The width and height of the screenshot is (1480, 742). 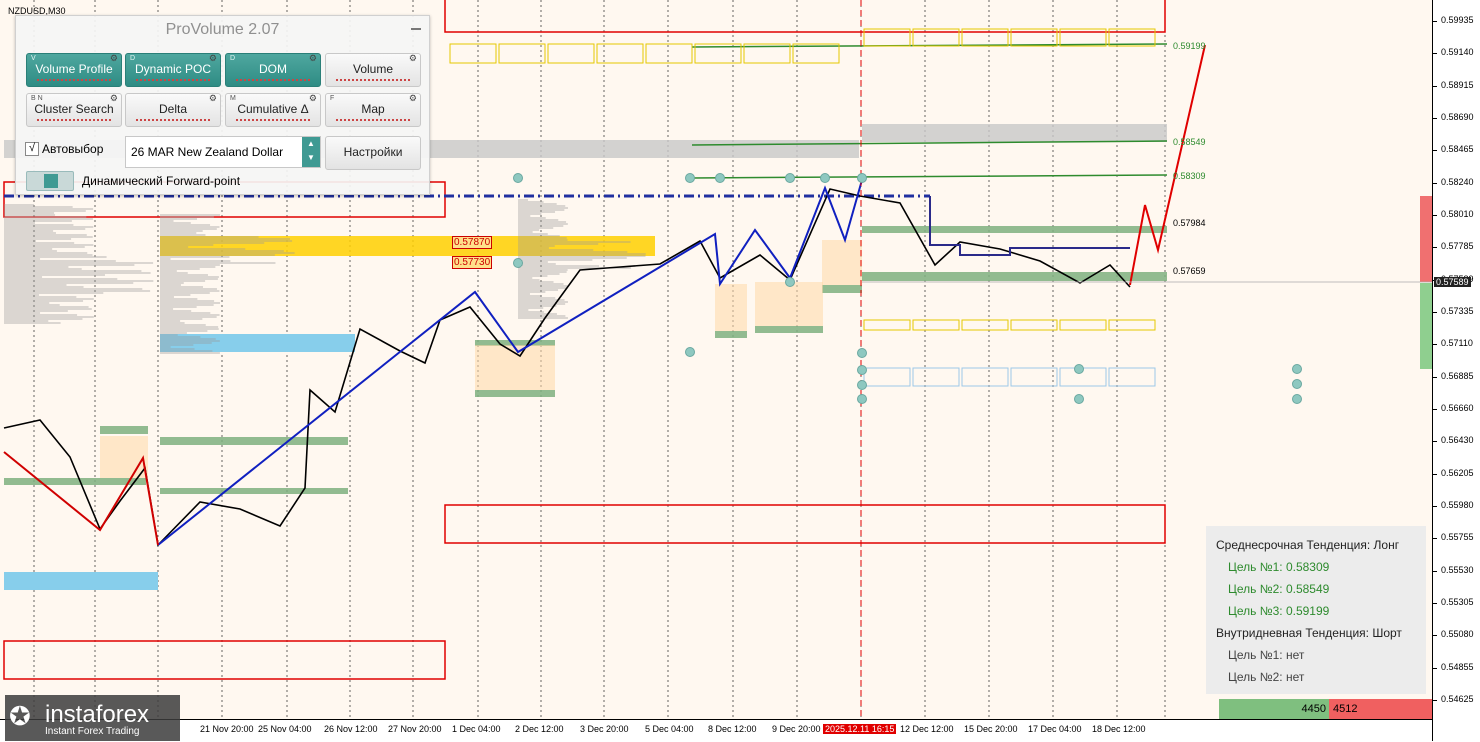 What do you see at coordinates (173, 70) in the screenshot?
I see `panel-button-dynamic-poc: D ⚙ Dynamic POC` at bounding box center [173, 70].